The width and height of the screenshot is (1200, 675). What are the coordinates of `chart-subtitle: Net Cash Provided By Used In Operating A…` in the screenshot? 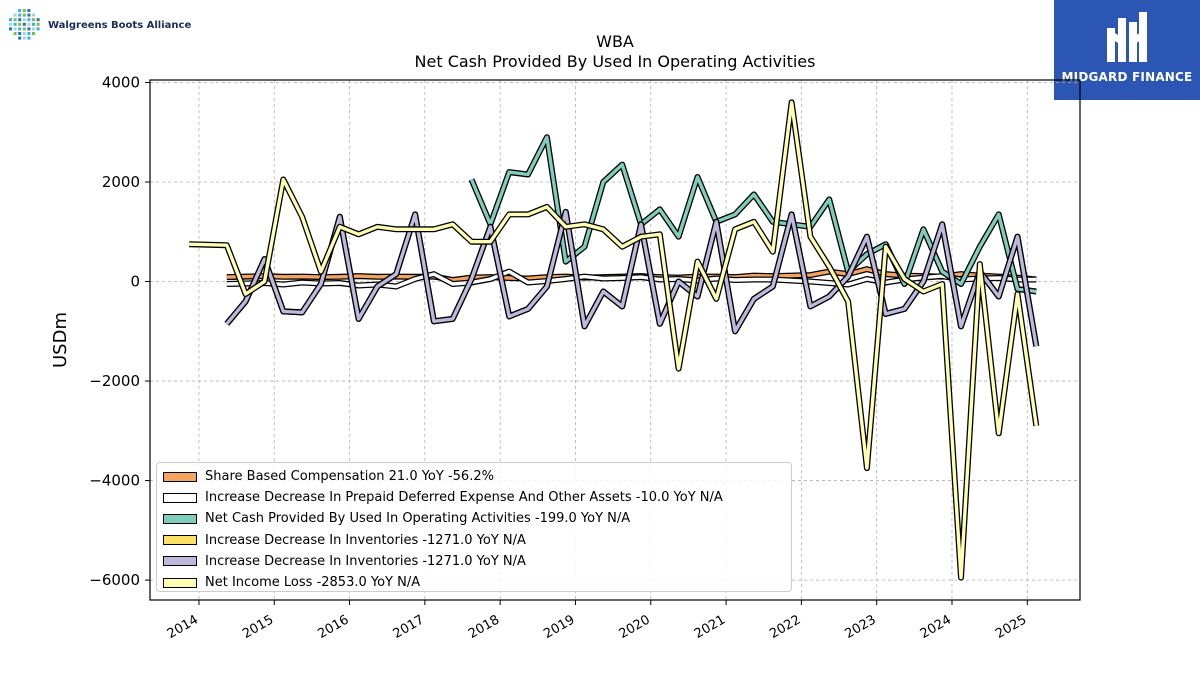 It's located at (615, 61).